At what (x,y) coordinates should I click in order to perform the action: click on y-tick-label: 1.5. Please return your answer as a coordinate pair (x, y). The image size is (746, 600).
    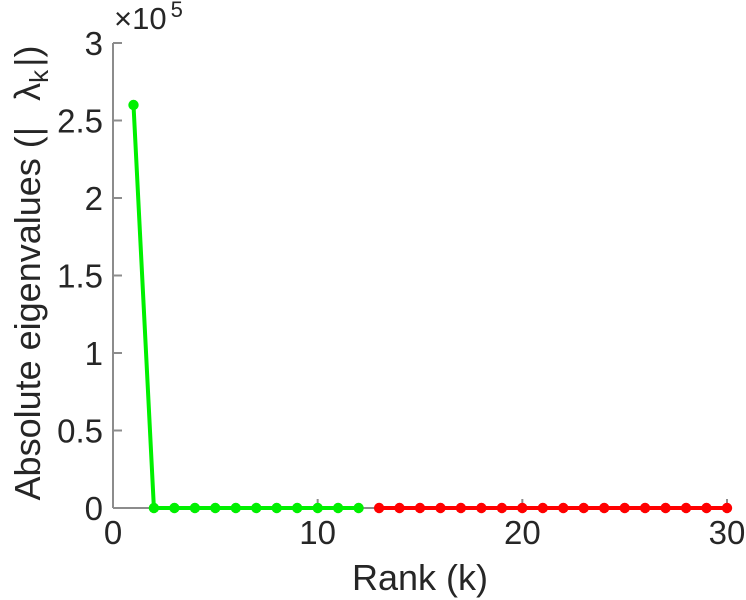
    Looking at the image, I should click on (80, 276).